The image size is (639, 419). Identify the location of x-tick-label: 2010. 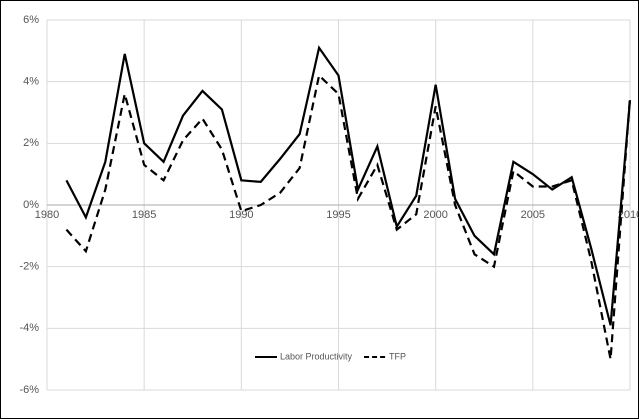
(628, 215).